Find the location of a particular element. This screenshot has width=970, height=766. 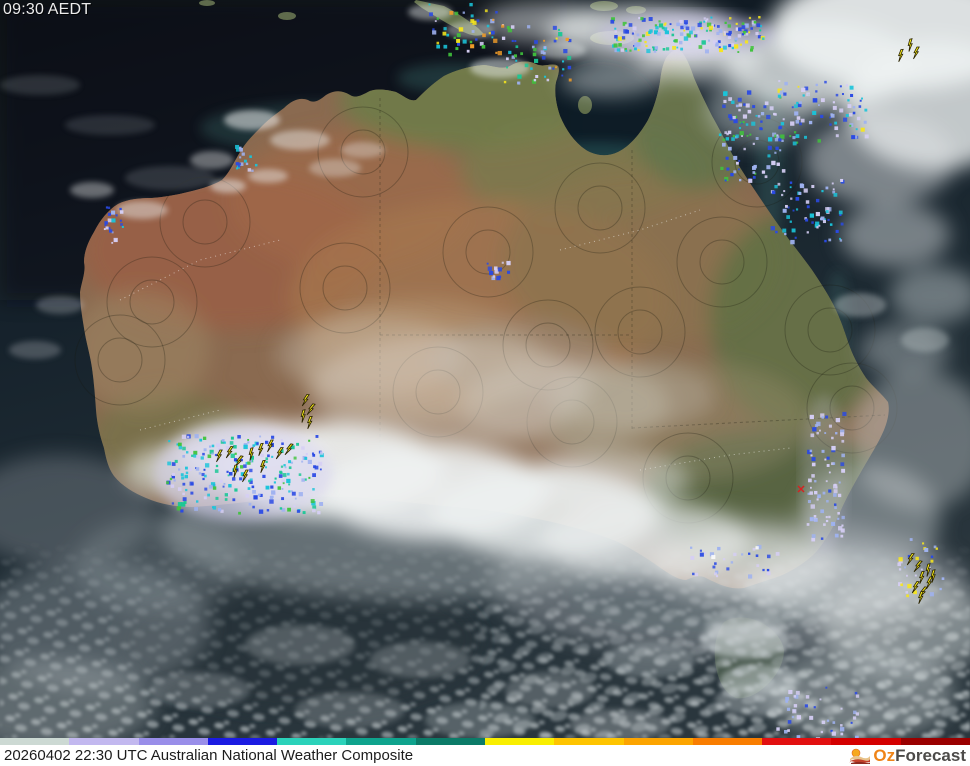

brand-forecast: Forecast is located at coordinates (930, 755).